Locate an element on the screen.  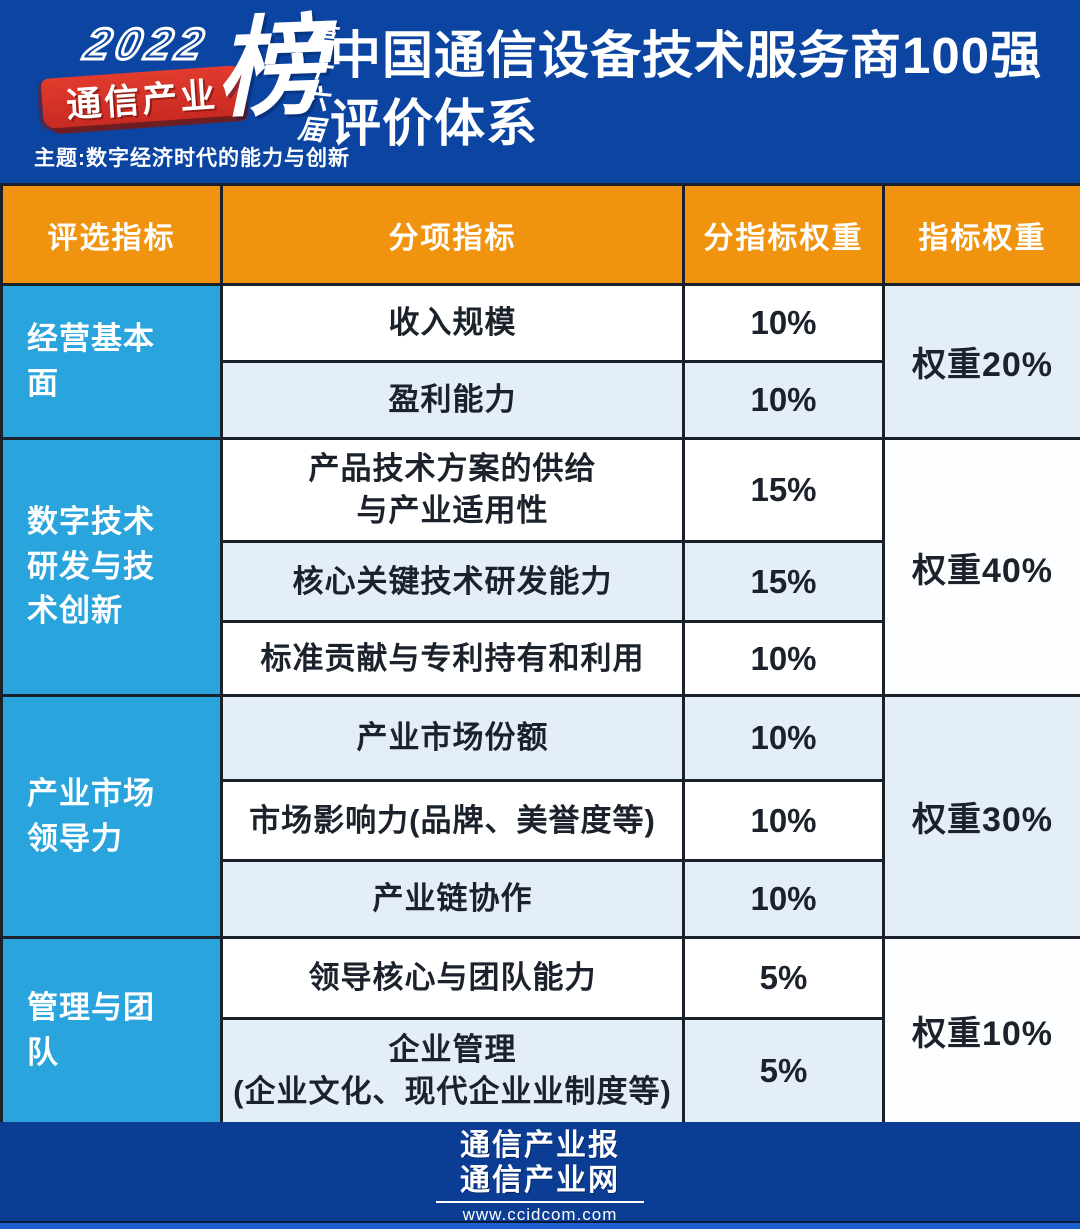
subindicator-cell: 产业市场份额 is located at coordinates (452, 738).